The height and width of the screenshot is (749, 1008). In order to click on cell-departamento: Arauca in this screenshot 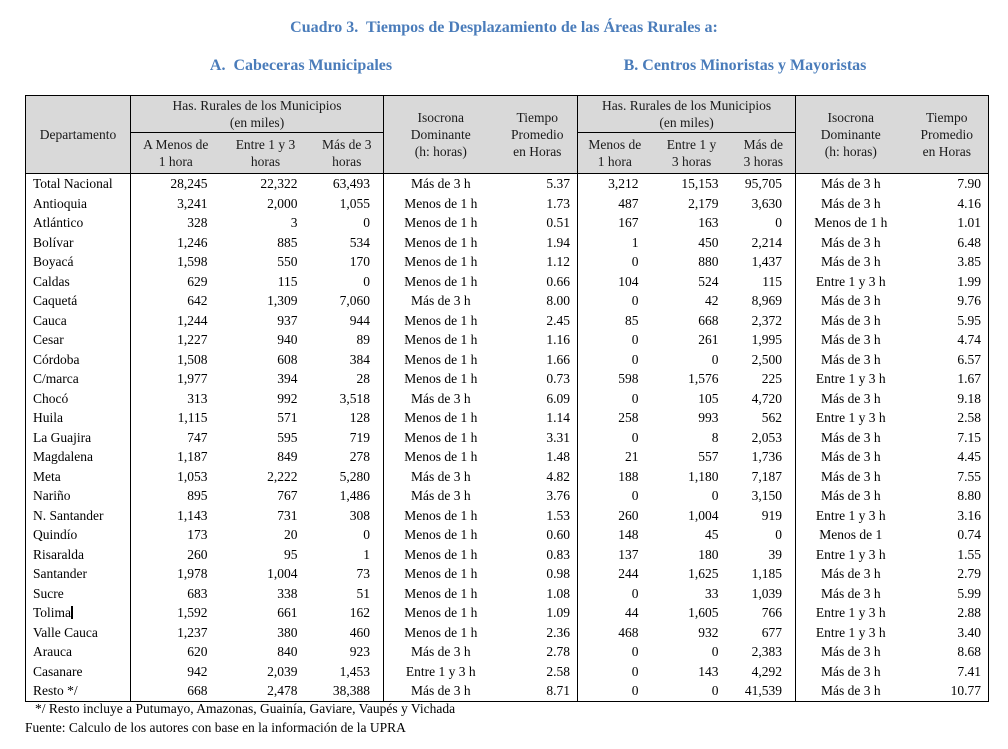, I will do `click(78, 652)`.